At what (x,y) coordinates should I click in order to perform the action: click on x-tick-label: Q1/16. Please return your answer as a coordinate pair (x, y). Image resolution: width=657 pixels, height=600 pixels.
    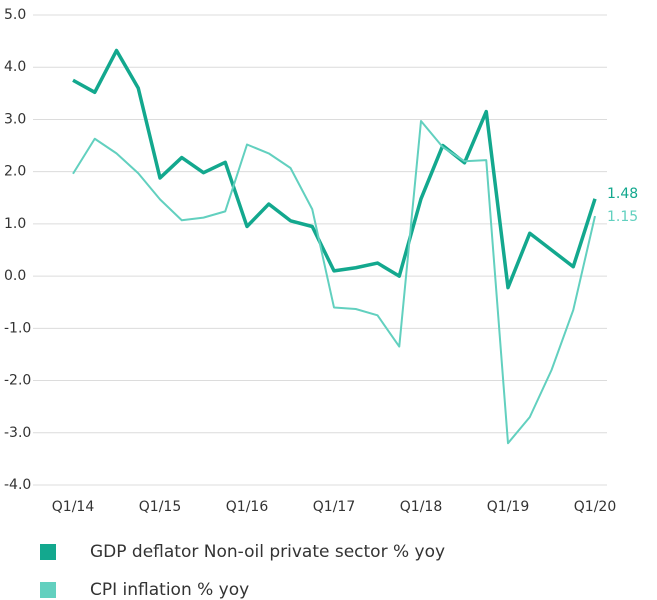
    Looking at the image, I should click on (247, 507).